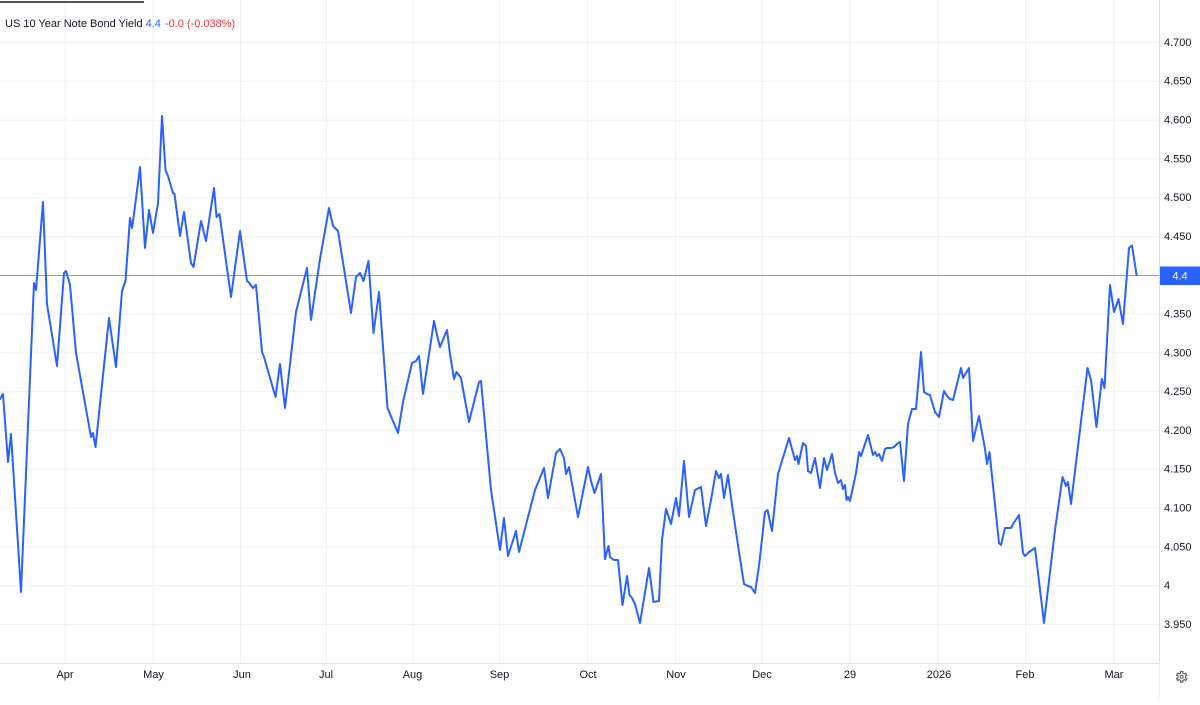 The image size is (1200, 705). What do you see at coordinates (1025, 675) in the screenshot?
I see `svg-text: Feb` at bounding box center [1025, 675].